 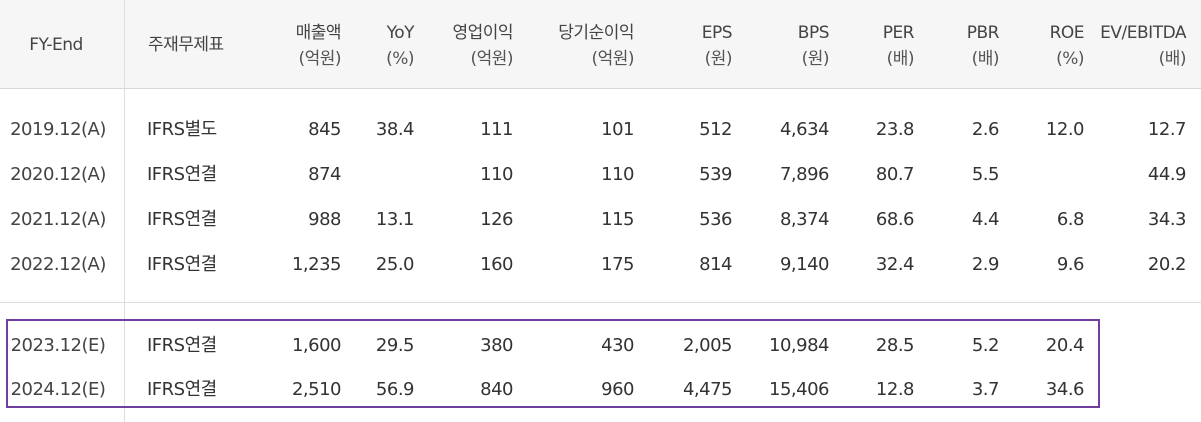 What do you see at coordinates (1143, 46) in the screenshot?
I see `header-ev-ebitda: EV/EBITDA (배)` at bounding box center [1143, 46].